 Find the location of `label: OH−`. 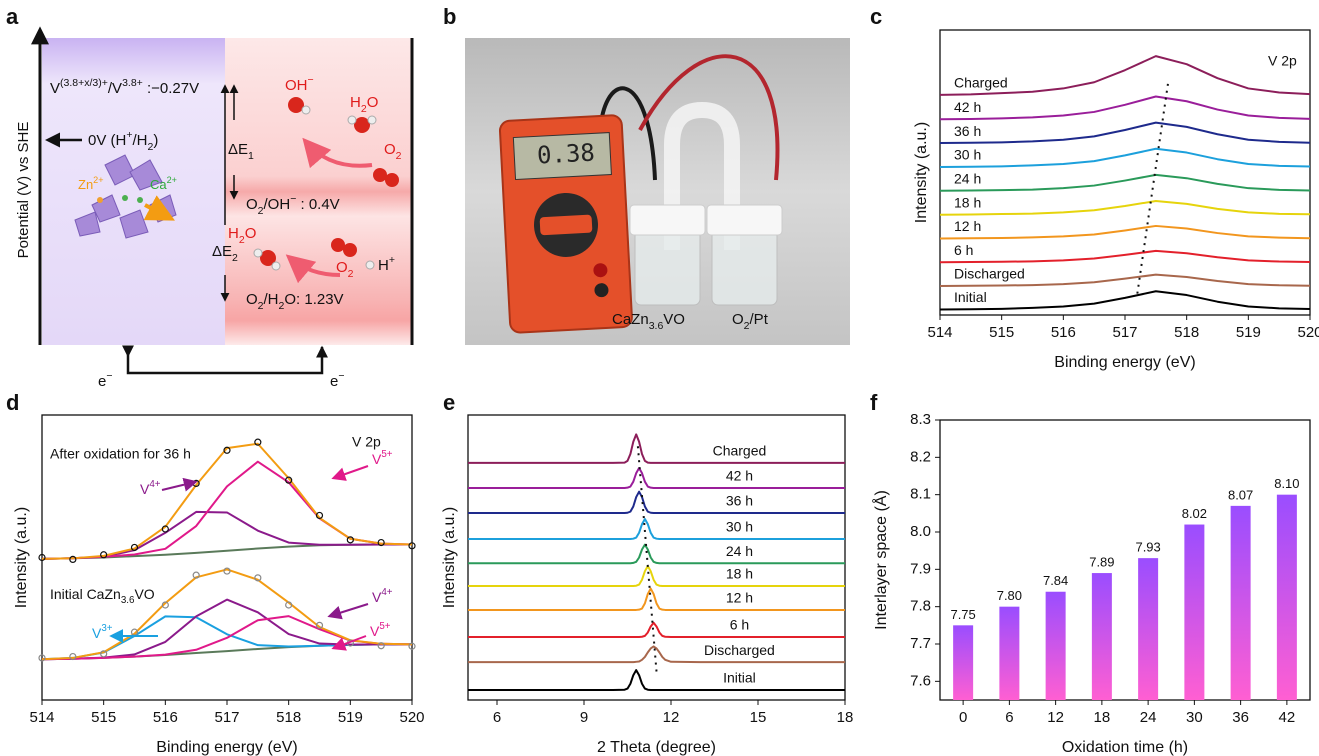

label: OH− is located at coordinates (299, 84).